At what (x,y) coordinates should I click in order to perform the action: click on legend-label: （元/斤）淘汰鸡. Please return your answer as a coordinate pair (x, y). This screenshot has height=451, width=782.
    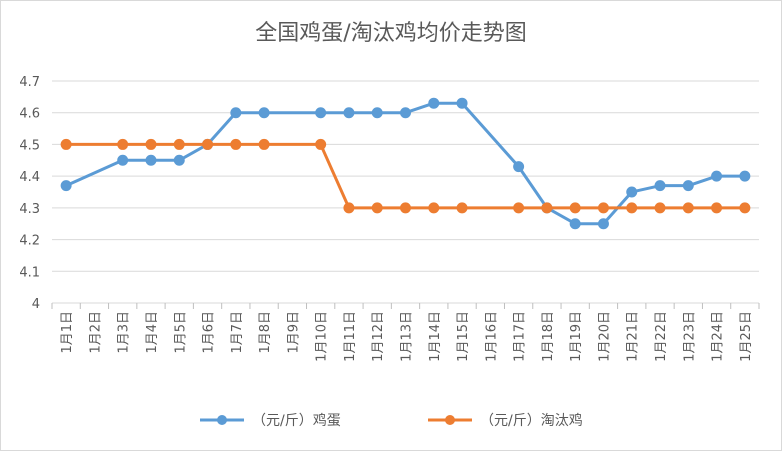
    Looking at the image, I should click on (531, 420).